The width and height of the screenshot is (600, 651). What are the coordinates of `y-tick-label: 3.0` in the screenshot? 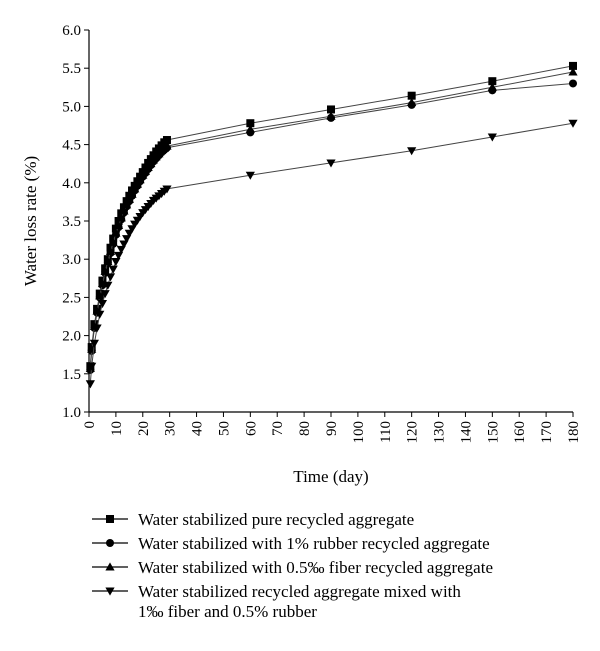 It's located at (71, 260).